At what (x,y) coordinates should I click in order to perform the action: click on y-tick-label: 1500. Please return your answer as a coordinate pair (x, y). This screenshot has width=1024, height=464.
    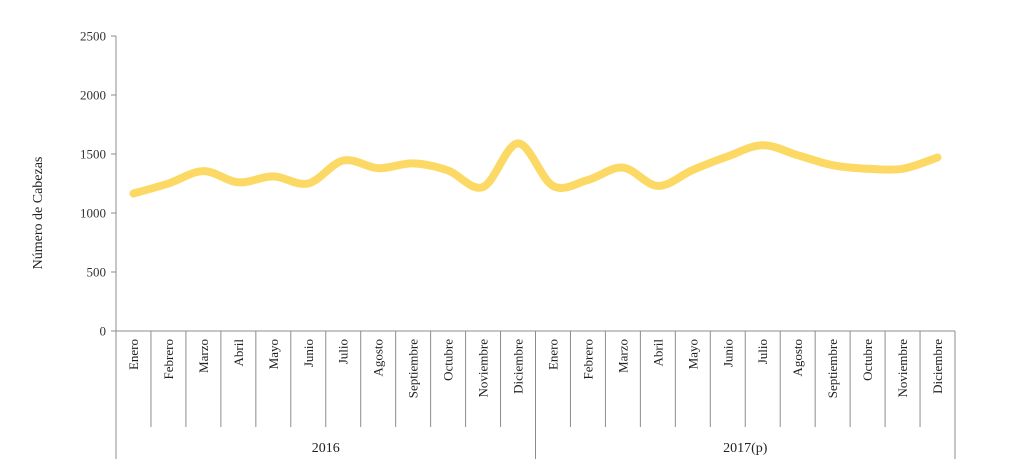
    Looking at the image, I should click on (93, 154).